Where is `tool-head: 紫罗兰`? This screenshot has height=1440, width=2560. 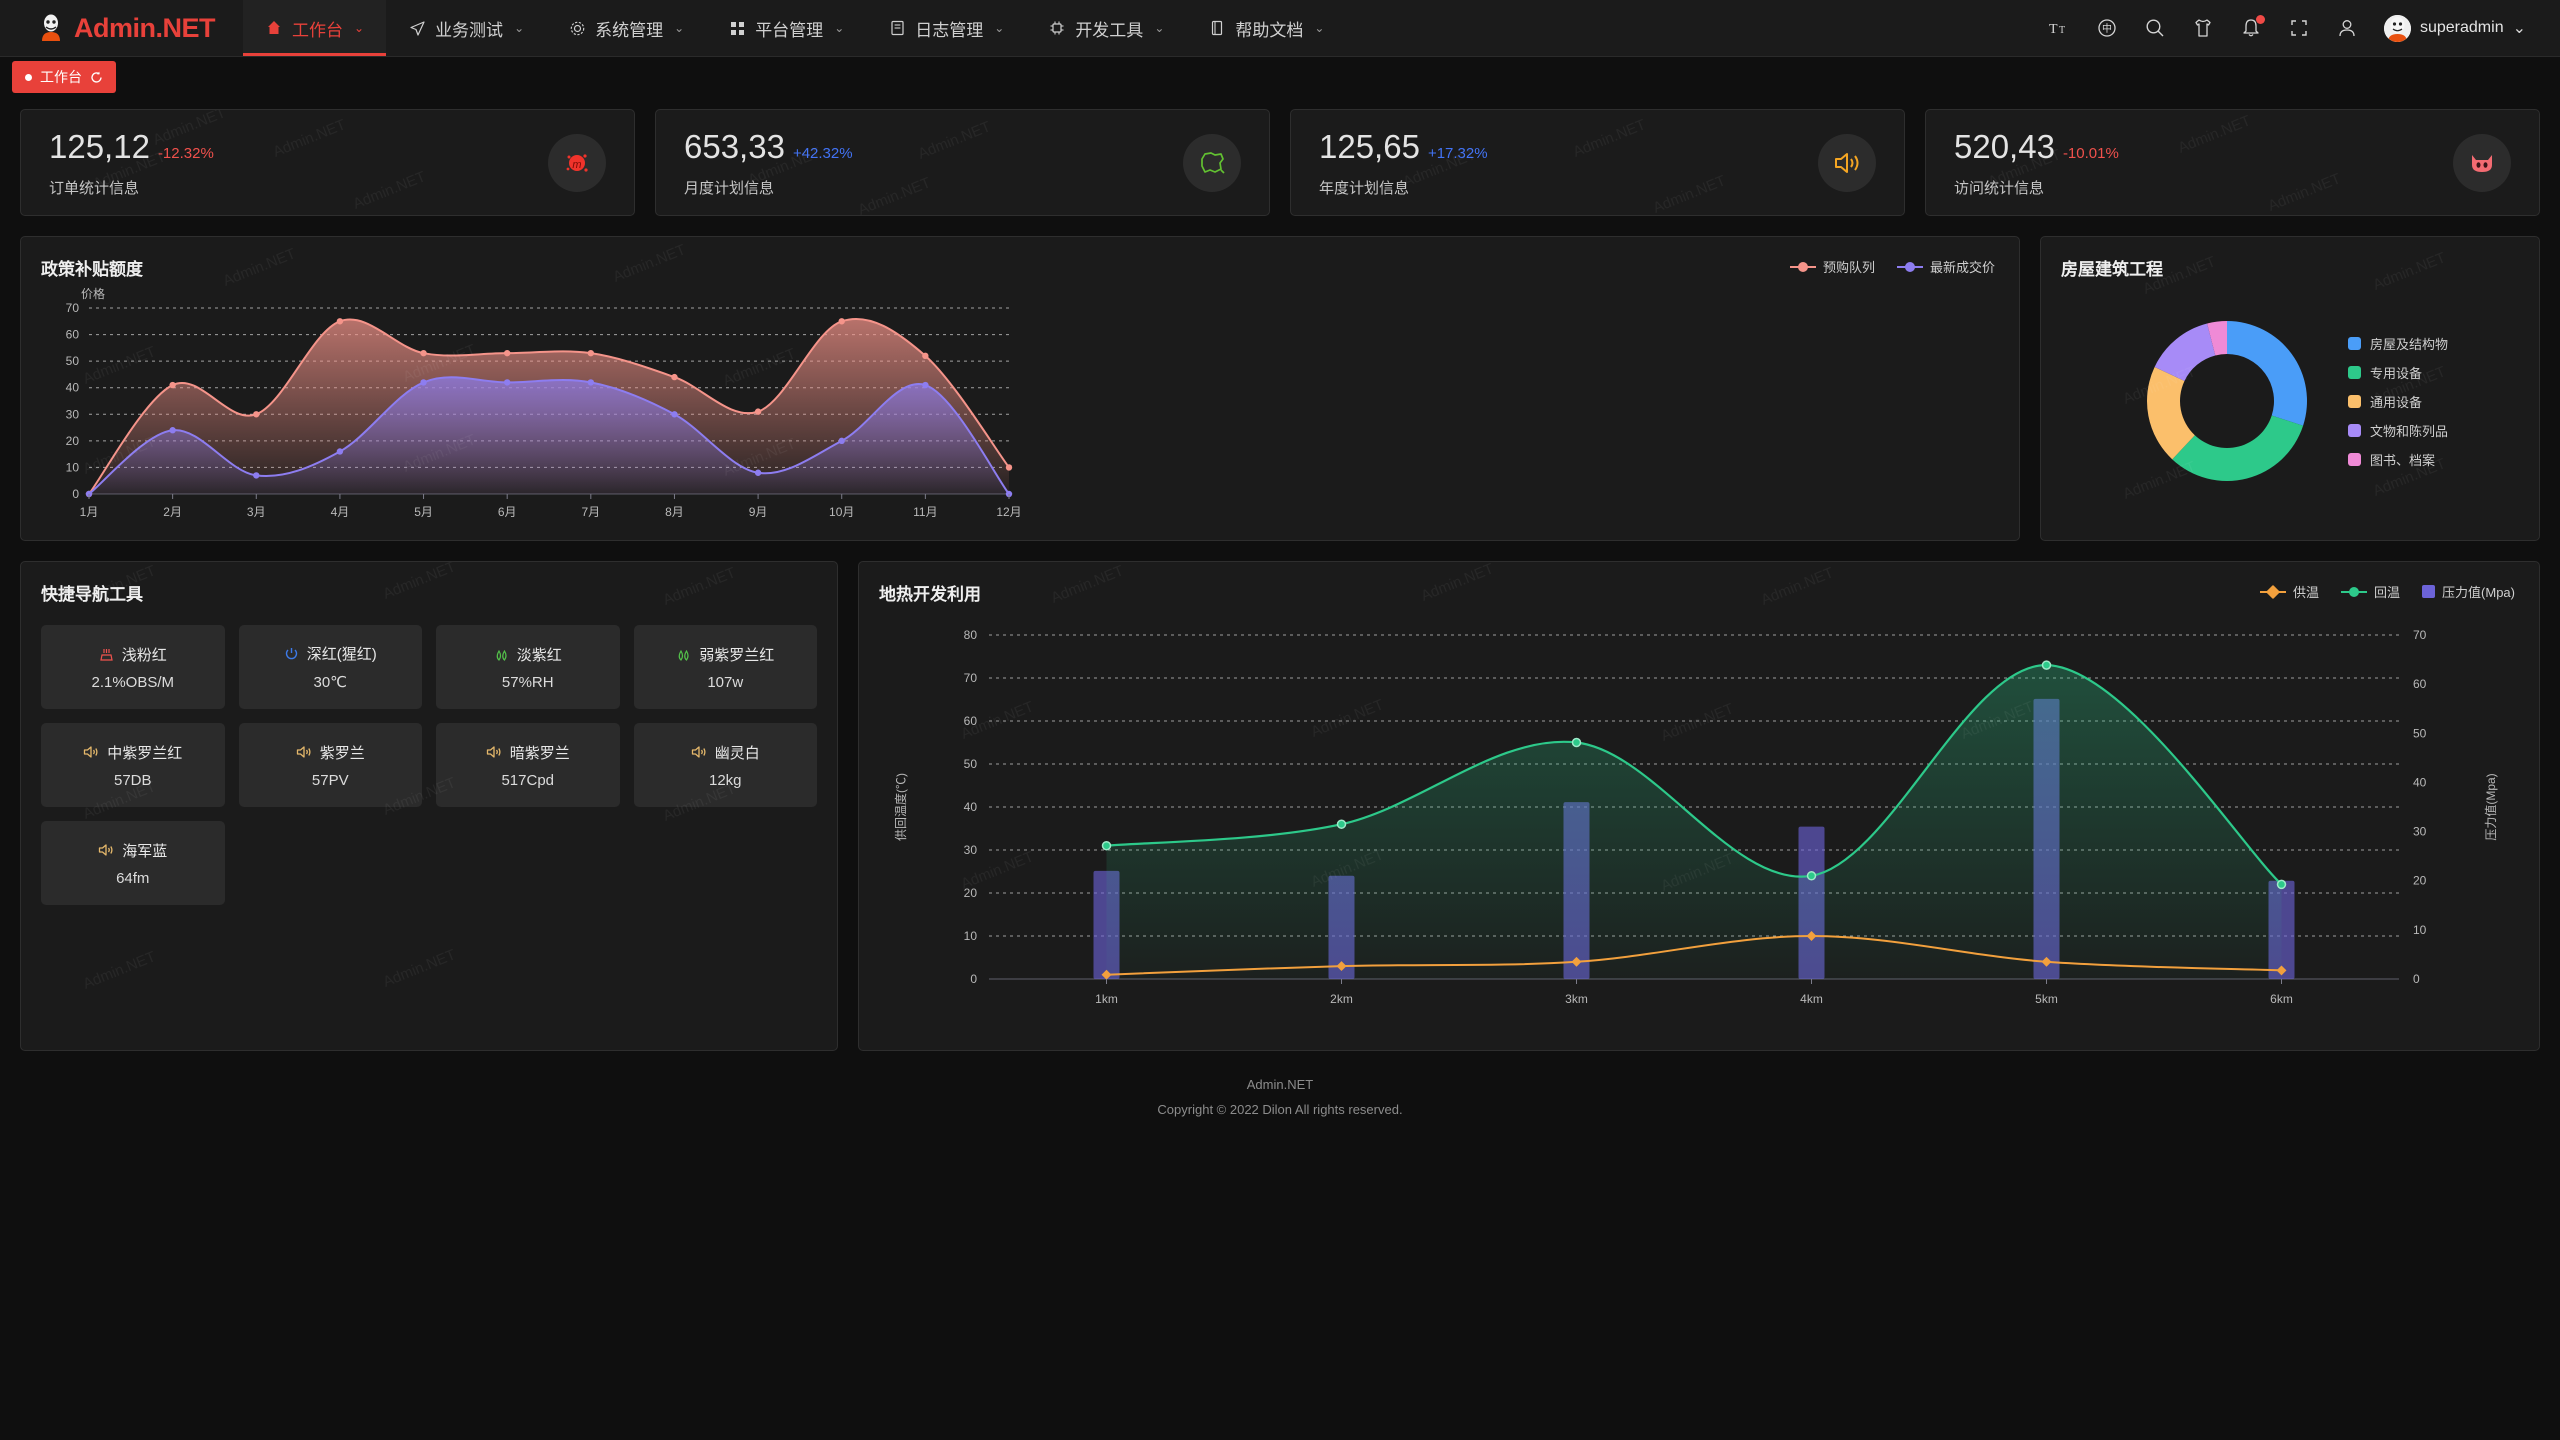
tool-head: 紫罗兰 is located at coordinates (330, 752).